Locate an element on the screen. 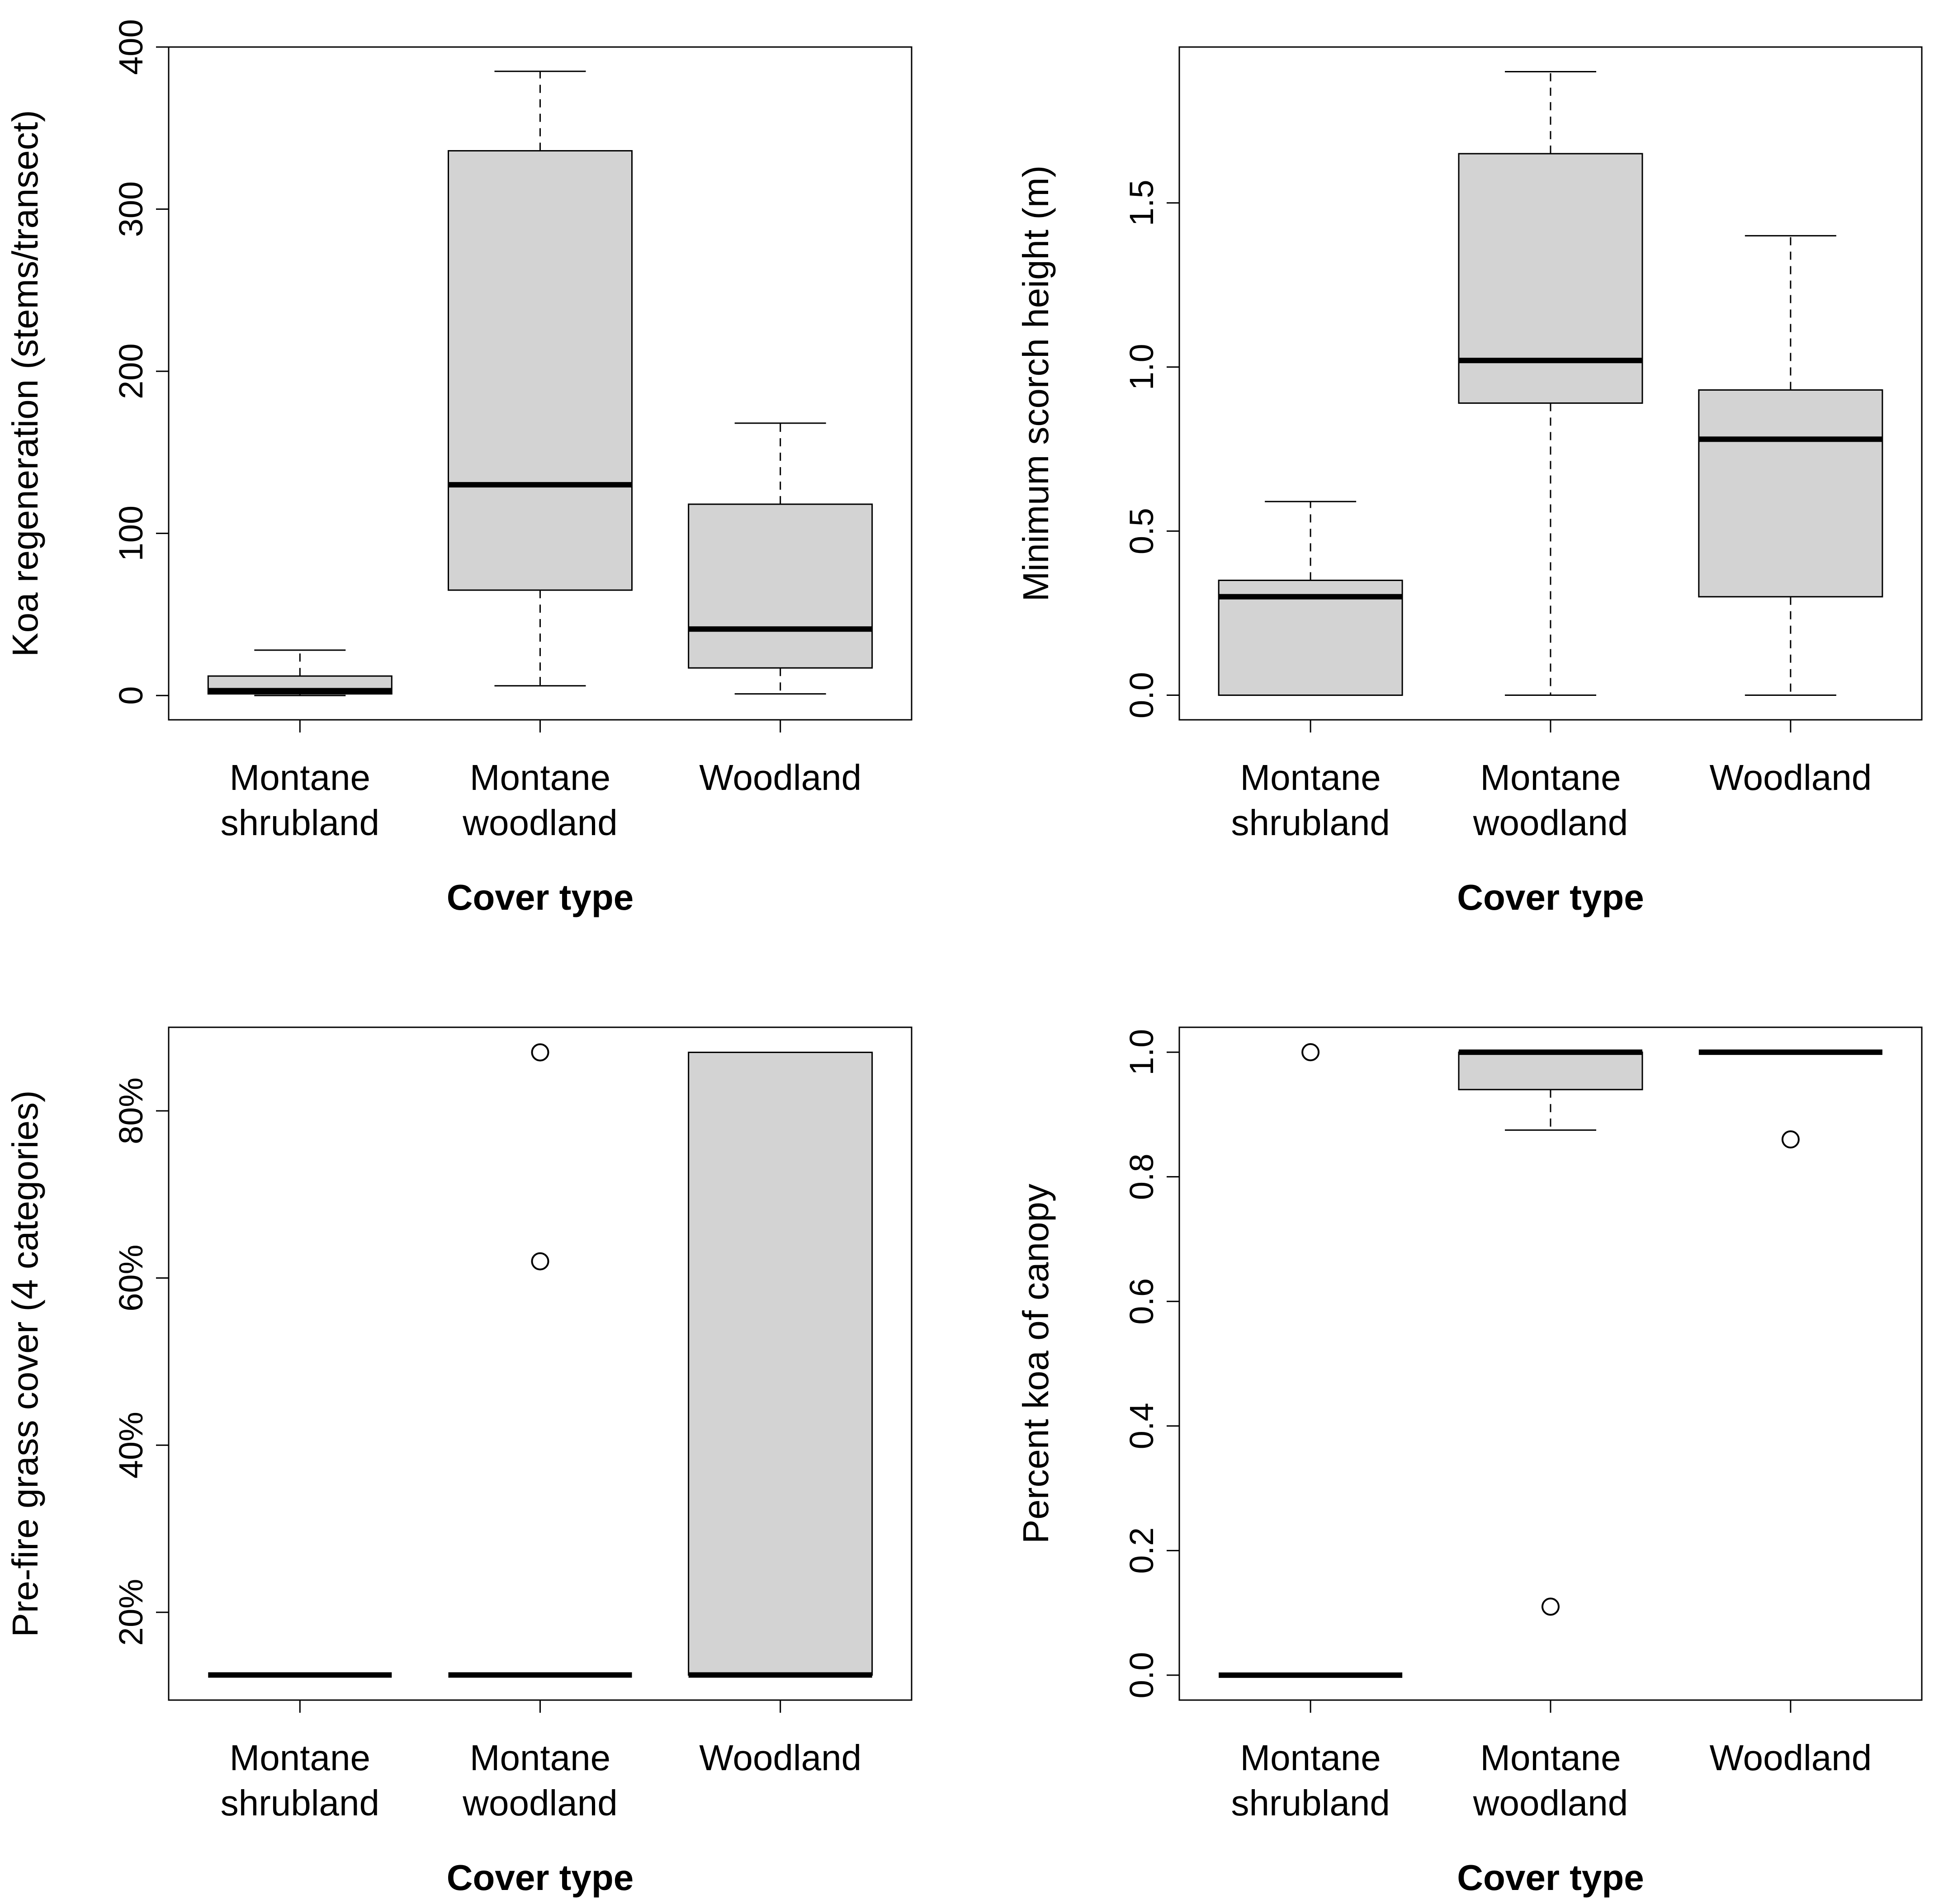  y-tick-label: 0.5 is located at coordinates (1141, 531).